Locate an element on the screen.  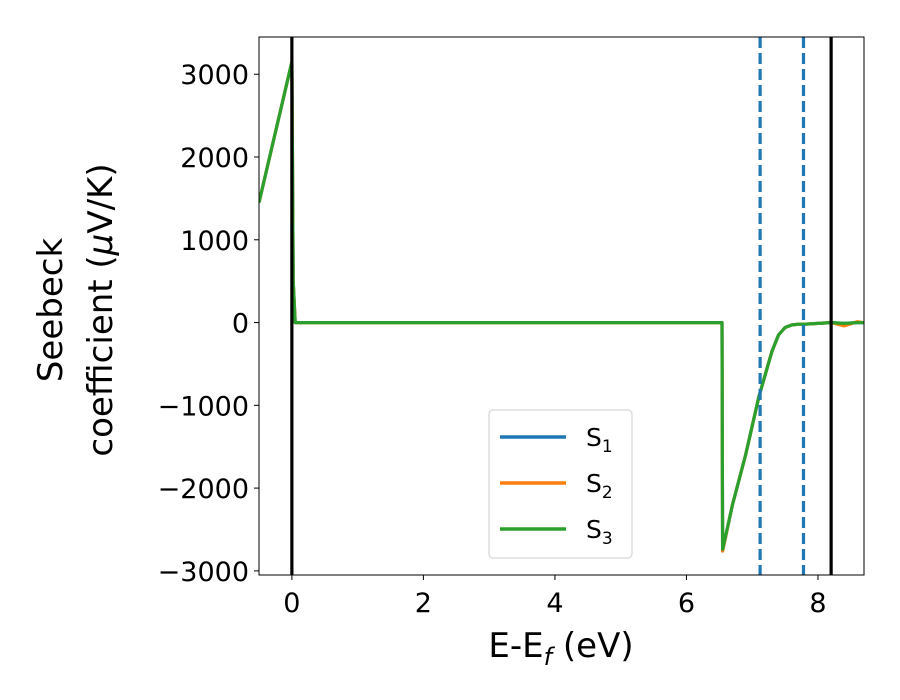
y-tick-label: 2000 is located at coordinates (214, 158).